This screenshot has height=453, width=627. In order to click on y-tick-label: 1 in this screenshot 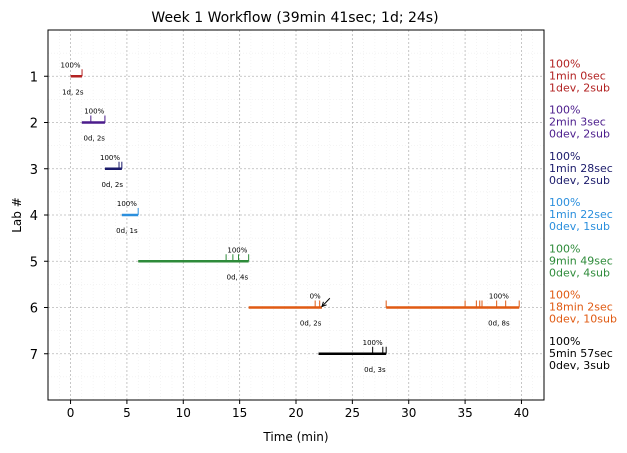, I will do `click(34, 77)`.